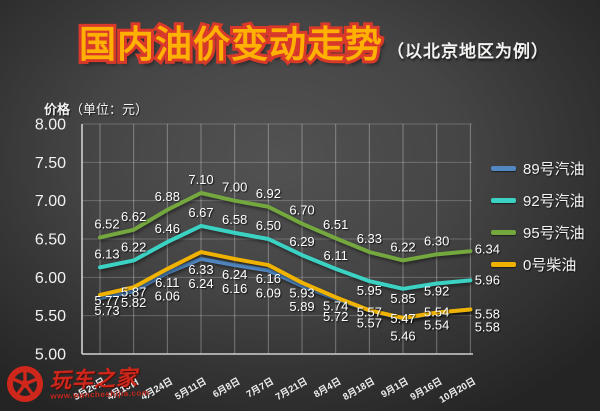  I want to click on legend-item-3: 0号柴油, so click(538, 264).